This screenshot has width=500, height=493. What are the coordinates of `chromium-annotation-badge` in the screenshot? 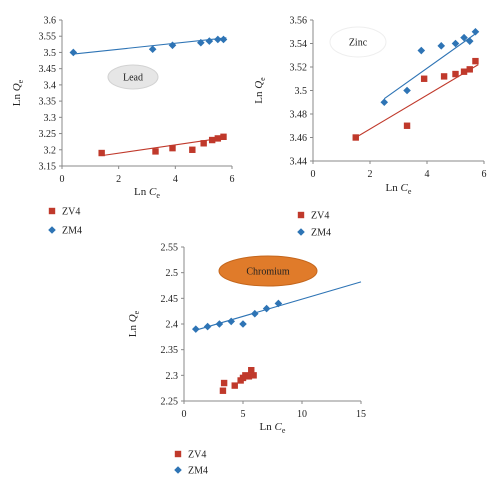 It's located at (268, 271).